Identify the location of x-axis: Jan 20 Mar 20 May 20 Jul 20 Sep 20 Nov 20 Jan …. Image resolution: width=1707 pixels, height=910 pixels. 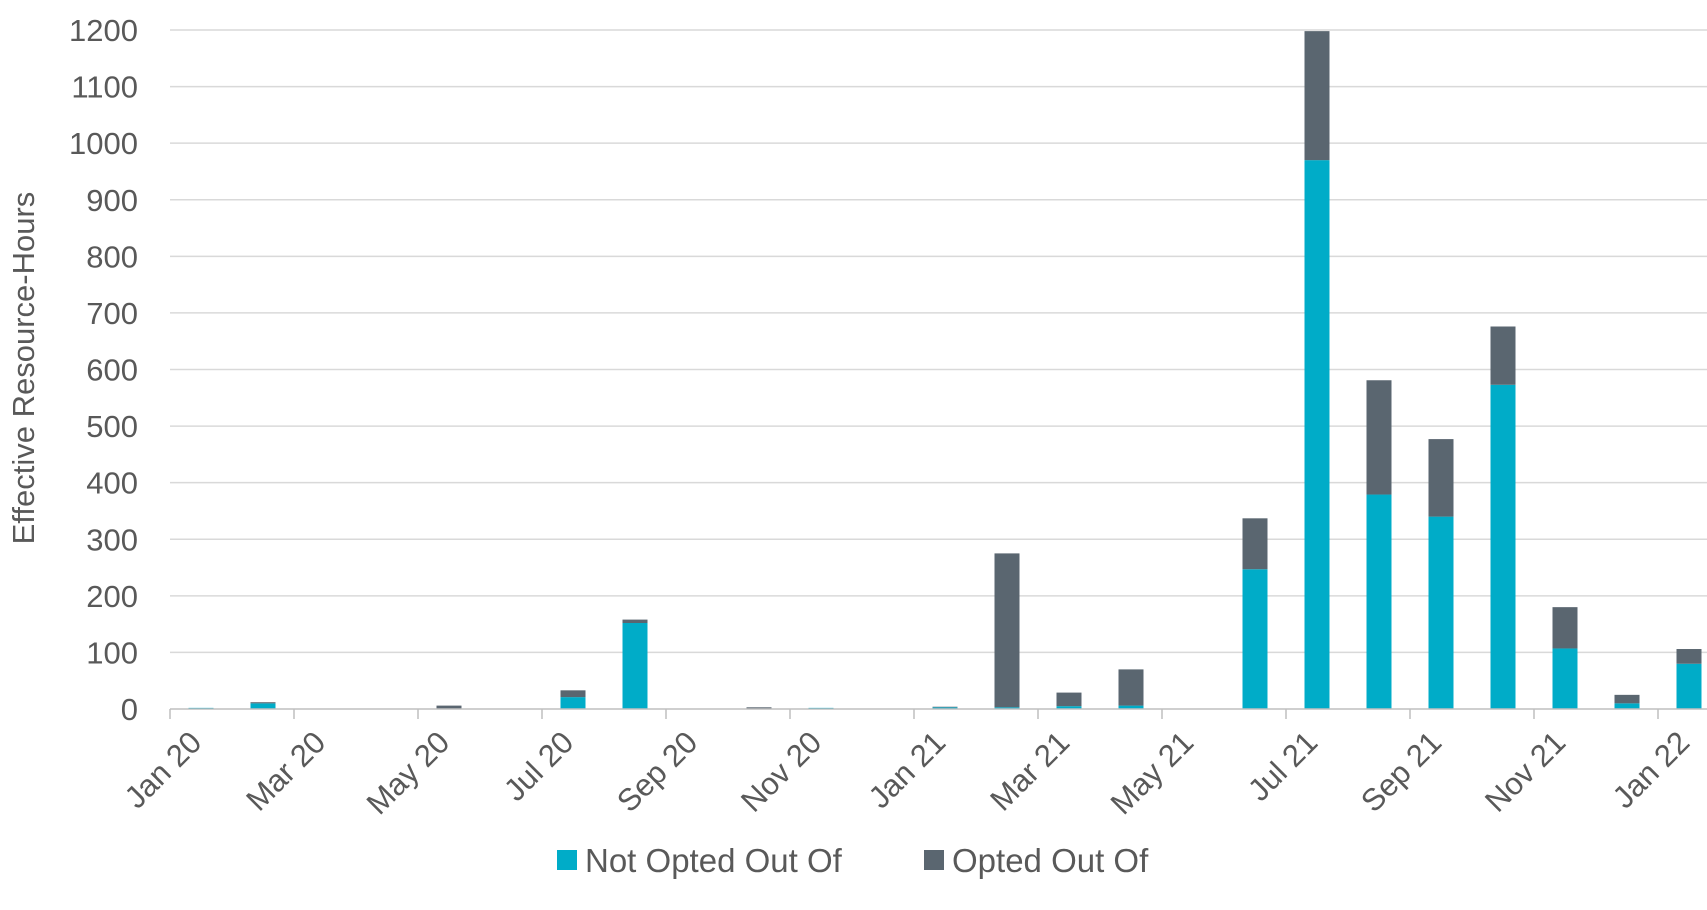
(912, 765).